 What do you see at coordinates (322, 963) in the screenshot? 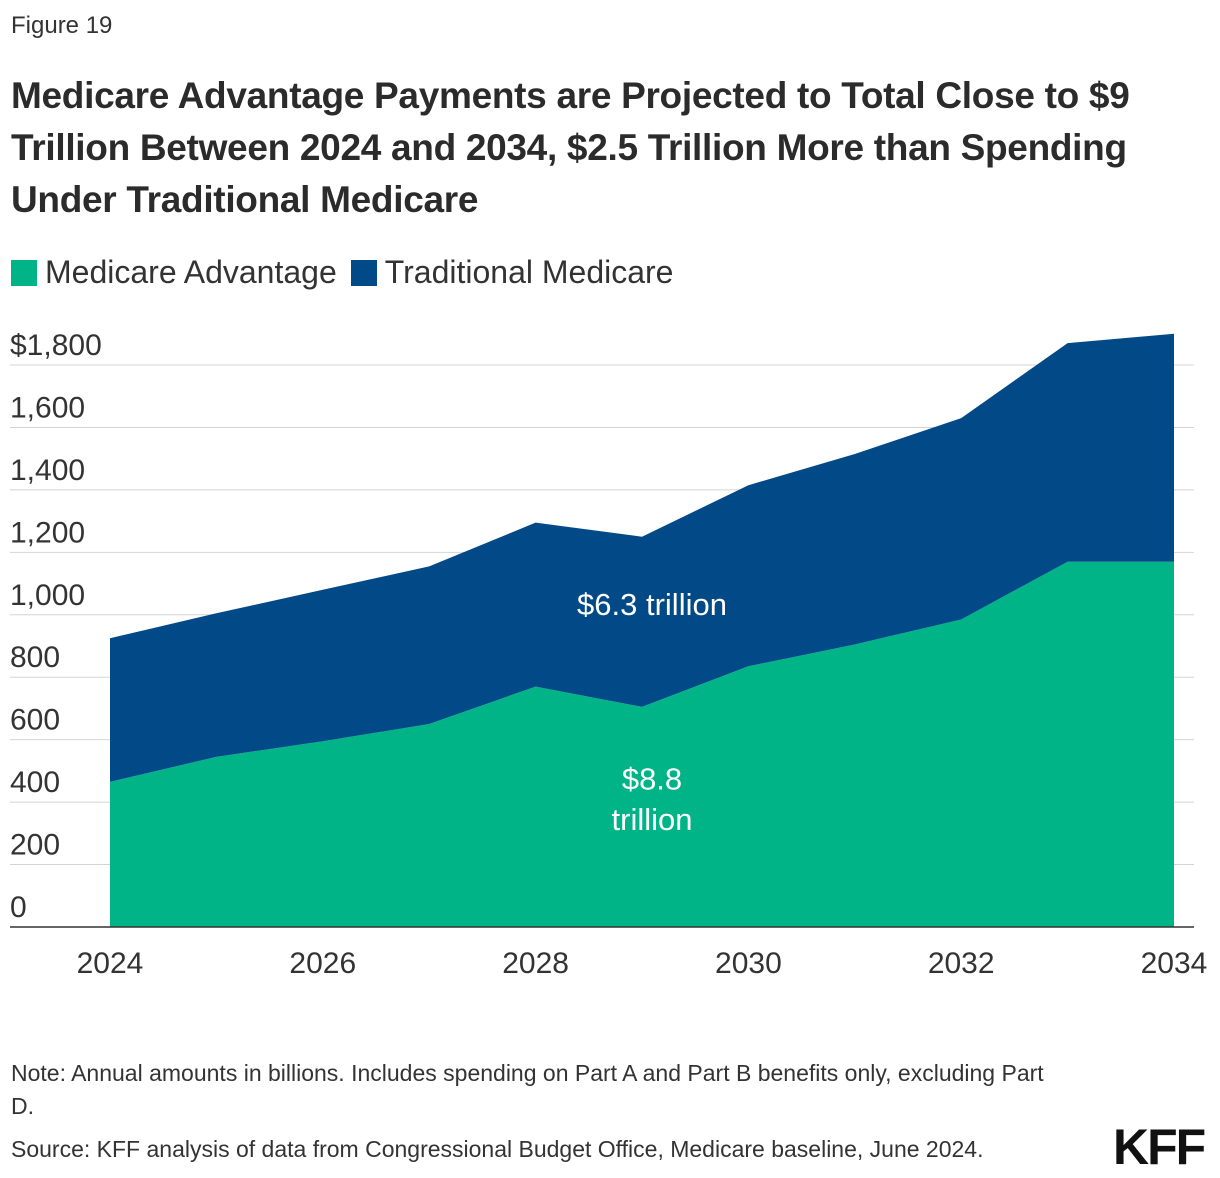
I see `x-tick-label-2026: 2026` at bounding box center [322, 963].